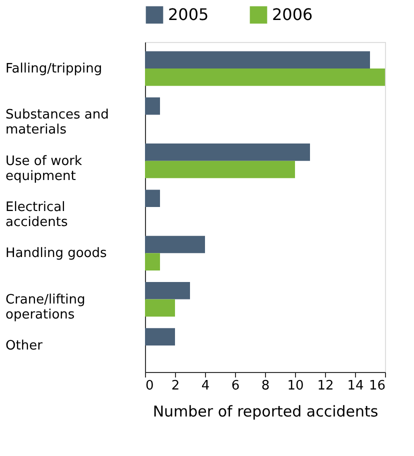 The height and width of the screenshot is (456, 414). What do you see at coordinates (37, 215) in the screenshot?
I see `y-tick-label: Electrical accidents` at bounding box center [37, 215].